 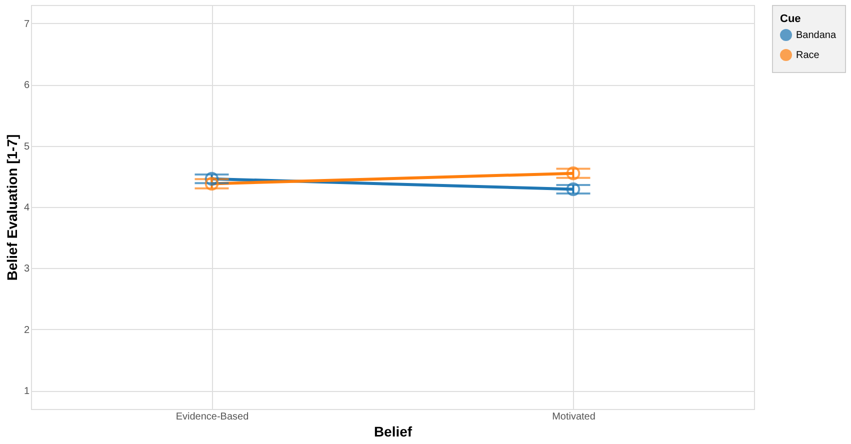 What do you see at coordinates (574, 417) in the screenshot?
I see `x-tick-label: Motivated` at bounding box center [574, 417].